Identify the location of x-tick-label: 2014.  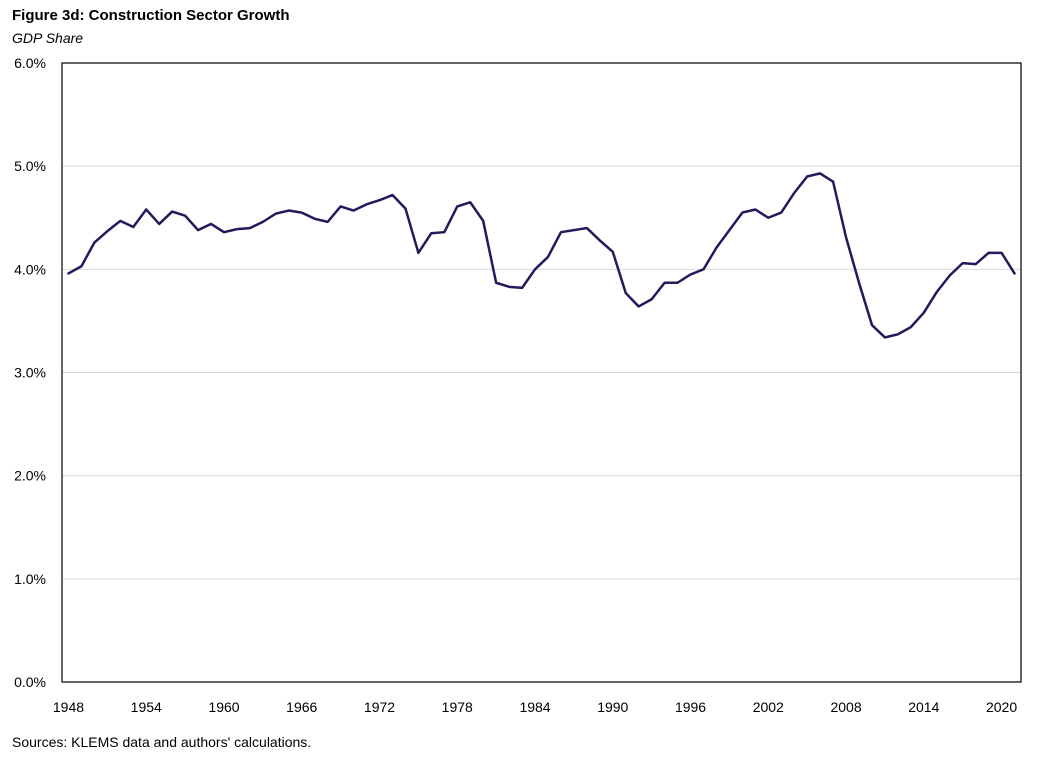
(923, 707).